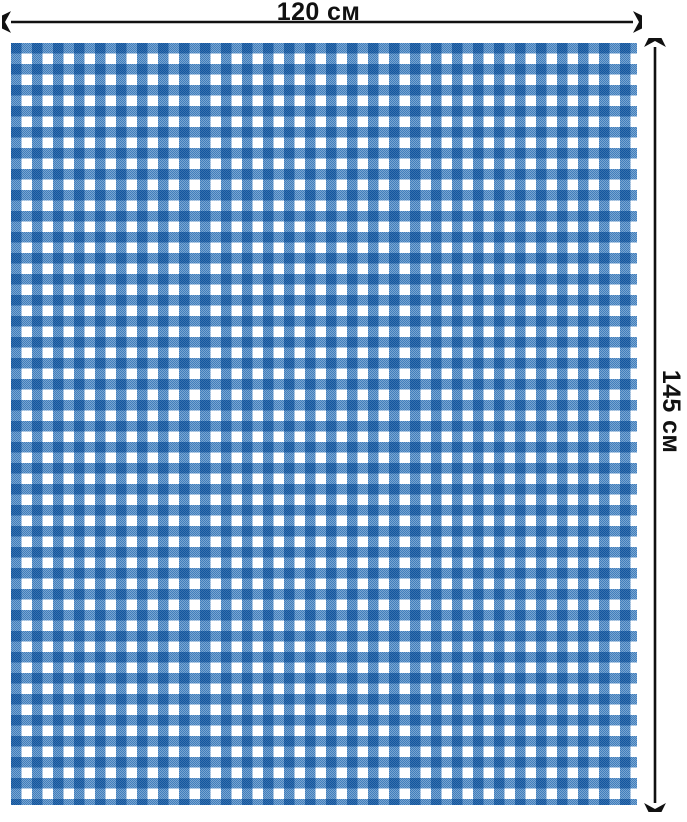 The width and height of the screenshot is (687, 822). Describe the element at coordinates (318, 13) in the screenshot. I see `width-dimension-label: 120 см` at that location.